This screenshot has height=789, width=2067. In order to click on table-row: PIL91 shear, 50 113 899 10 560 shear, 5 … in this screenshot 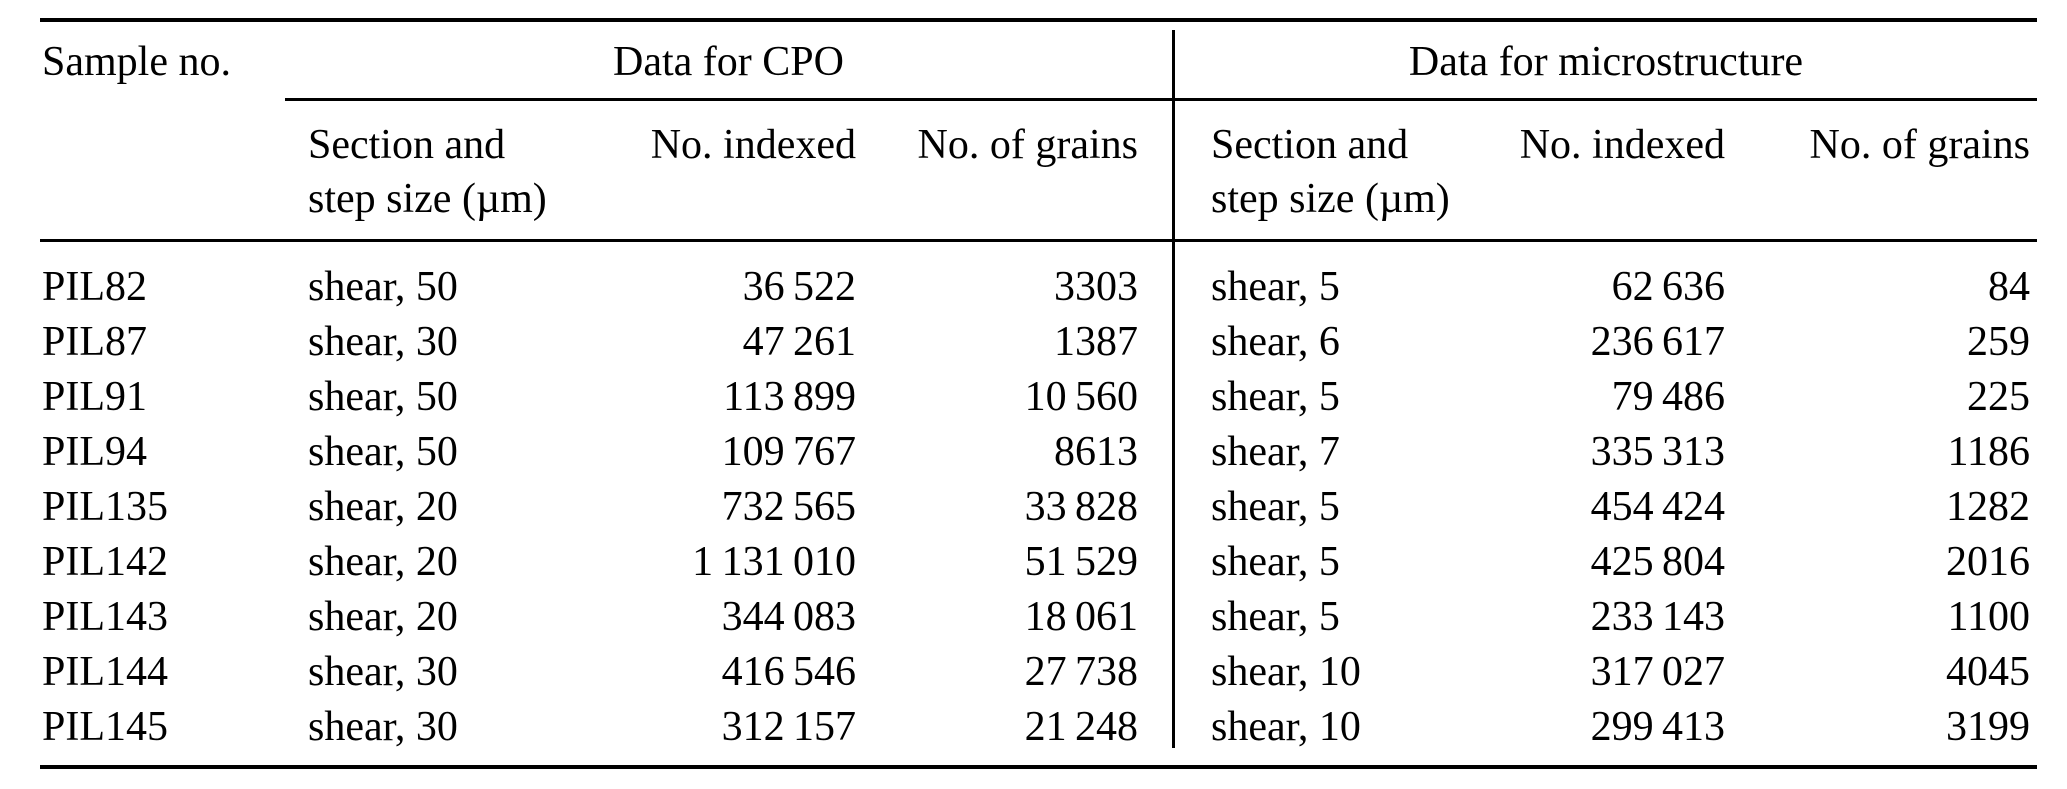, I will do `click(1038, 397)`.